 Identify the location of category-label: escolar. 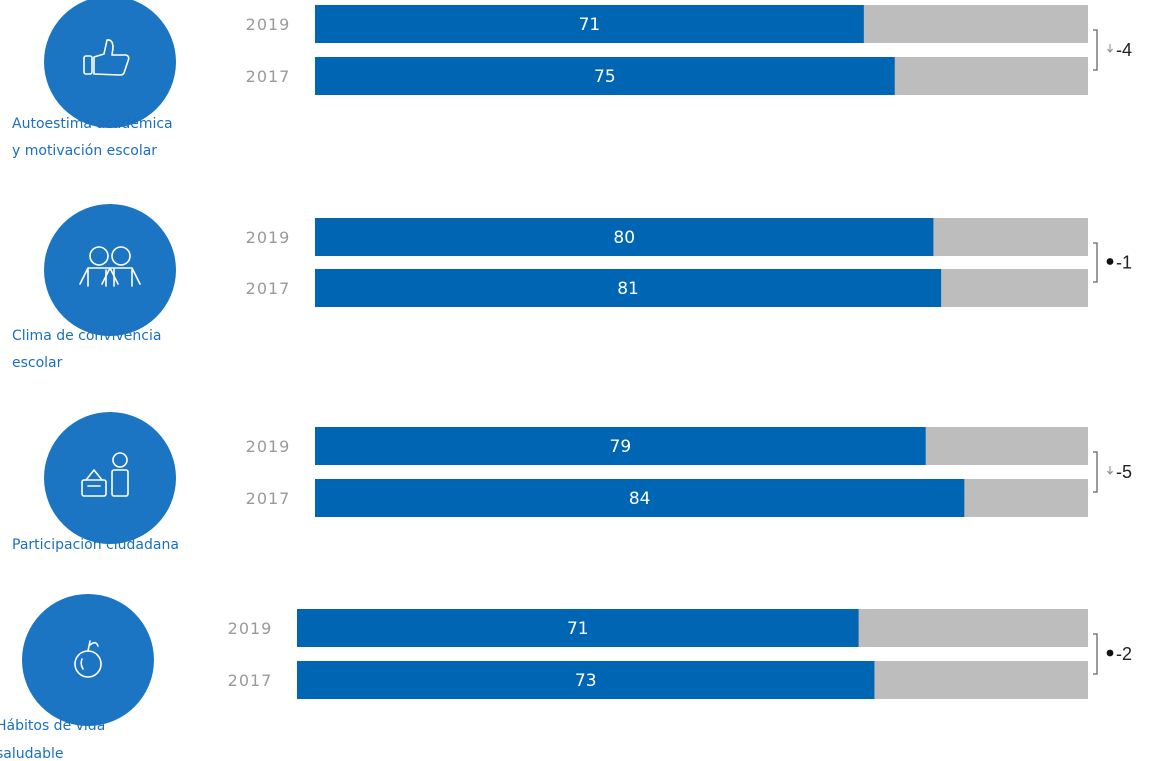
(37, 363).